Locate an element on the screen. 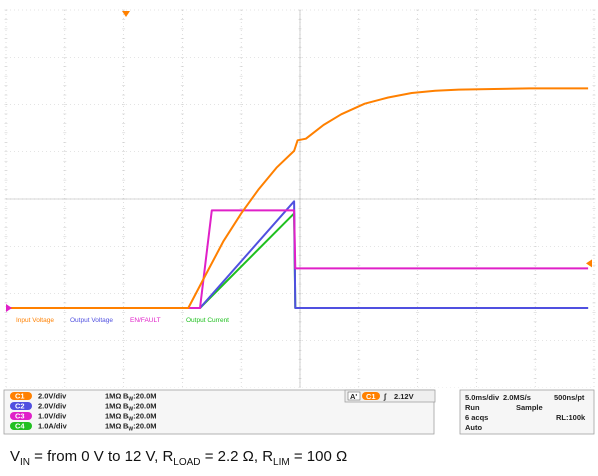 The width and height of the screenshot is (598, 476). label-output-voltage: Output Voltage is located at coordinates (91, 320).